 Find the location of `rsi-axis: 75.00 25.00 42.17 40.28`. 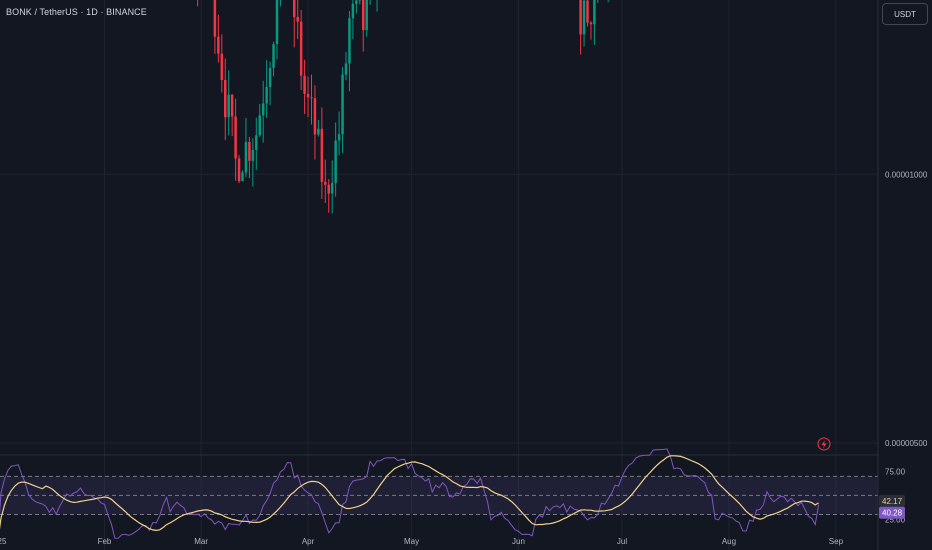

rsi-axis: 75.00 25.00 42.17 40.28 is located at coordinates (892, 496).